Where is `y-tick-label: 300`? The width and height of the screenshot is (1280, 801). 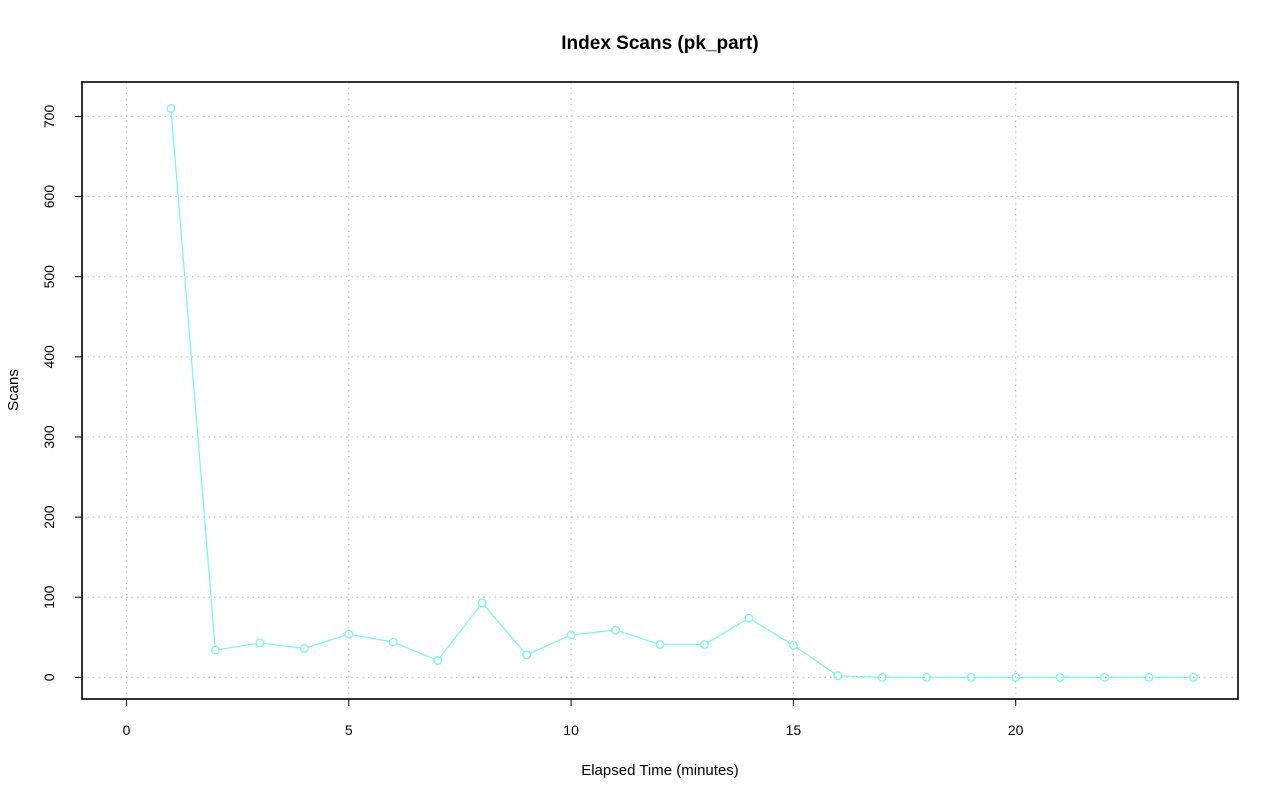
y-tick-label: 300 is located at coordinates (49, 437).